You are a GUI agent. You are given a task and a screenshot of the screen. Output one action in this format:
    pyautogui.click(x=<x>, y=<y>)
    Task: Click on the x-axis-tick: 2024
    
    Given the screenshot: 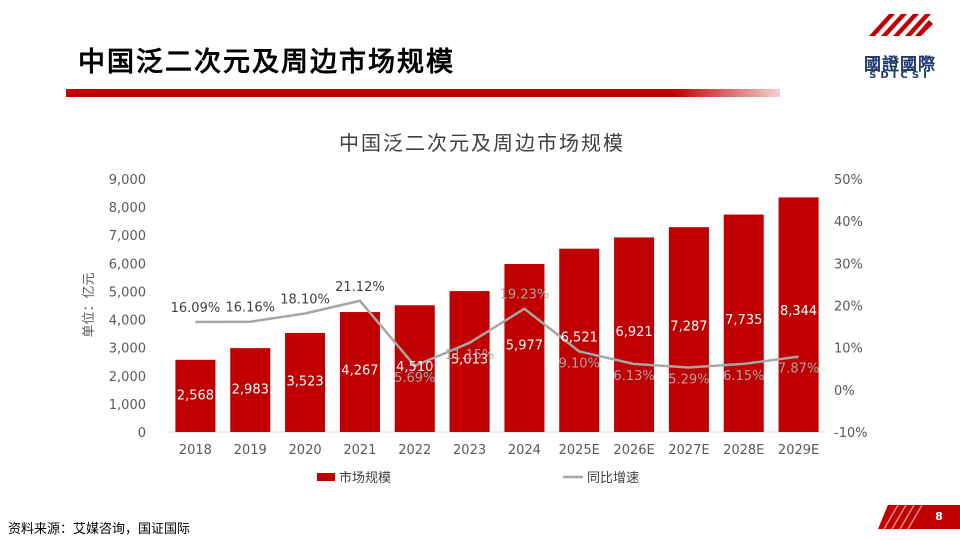 What is the action you would take?
    pyautogui.click(x=524, y=450)
    